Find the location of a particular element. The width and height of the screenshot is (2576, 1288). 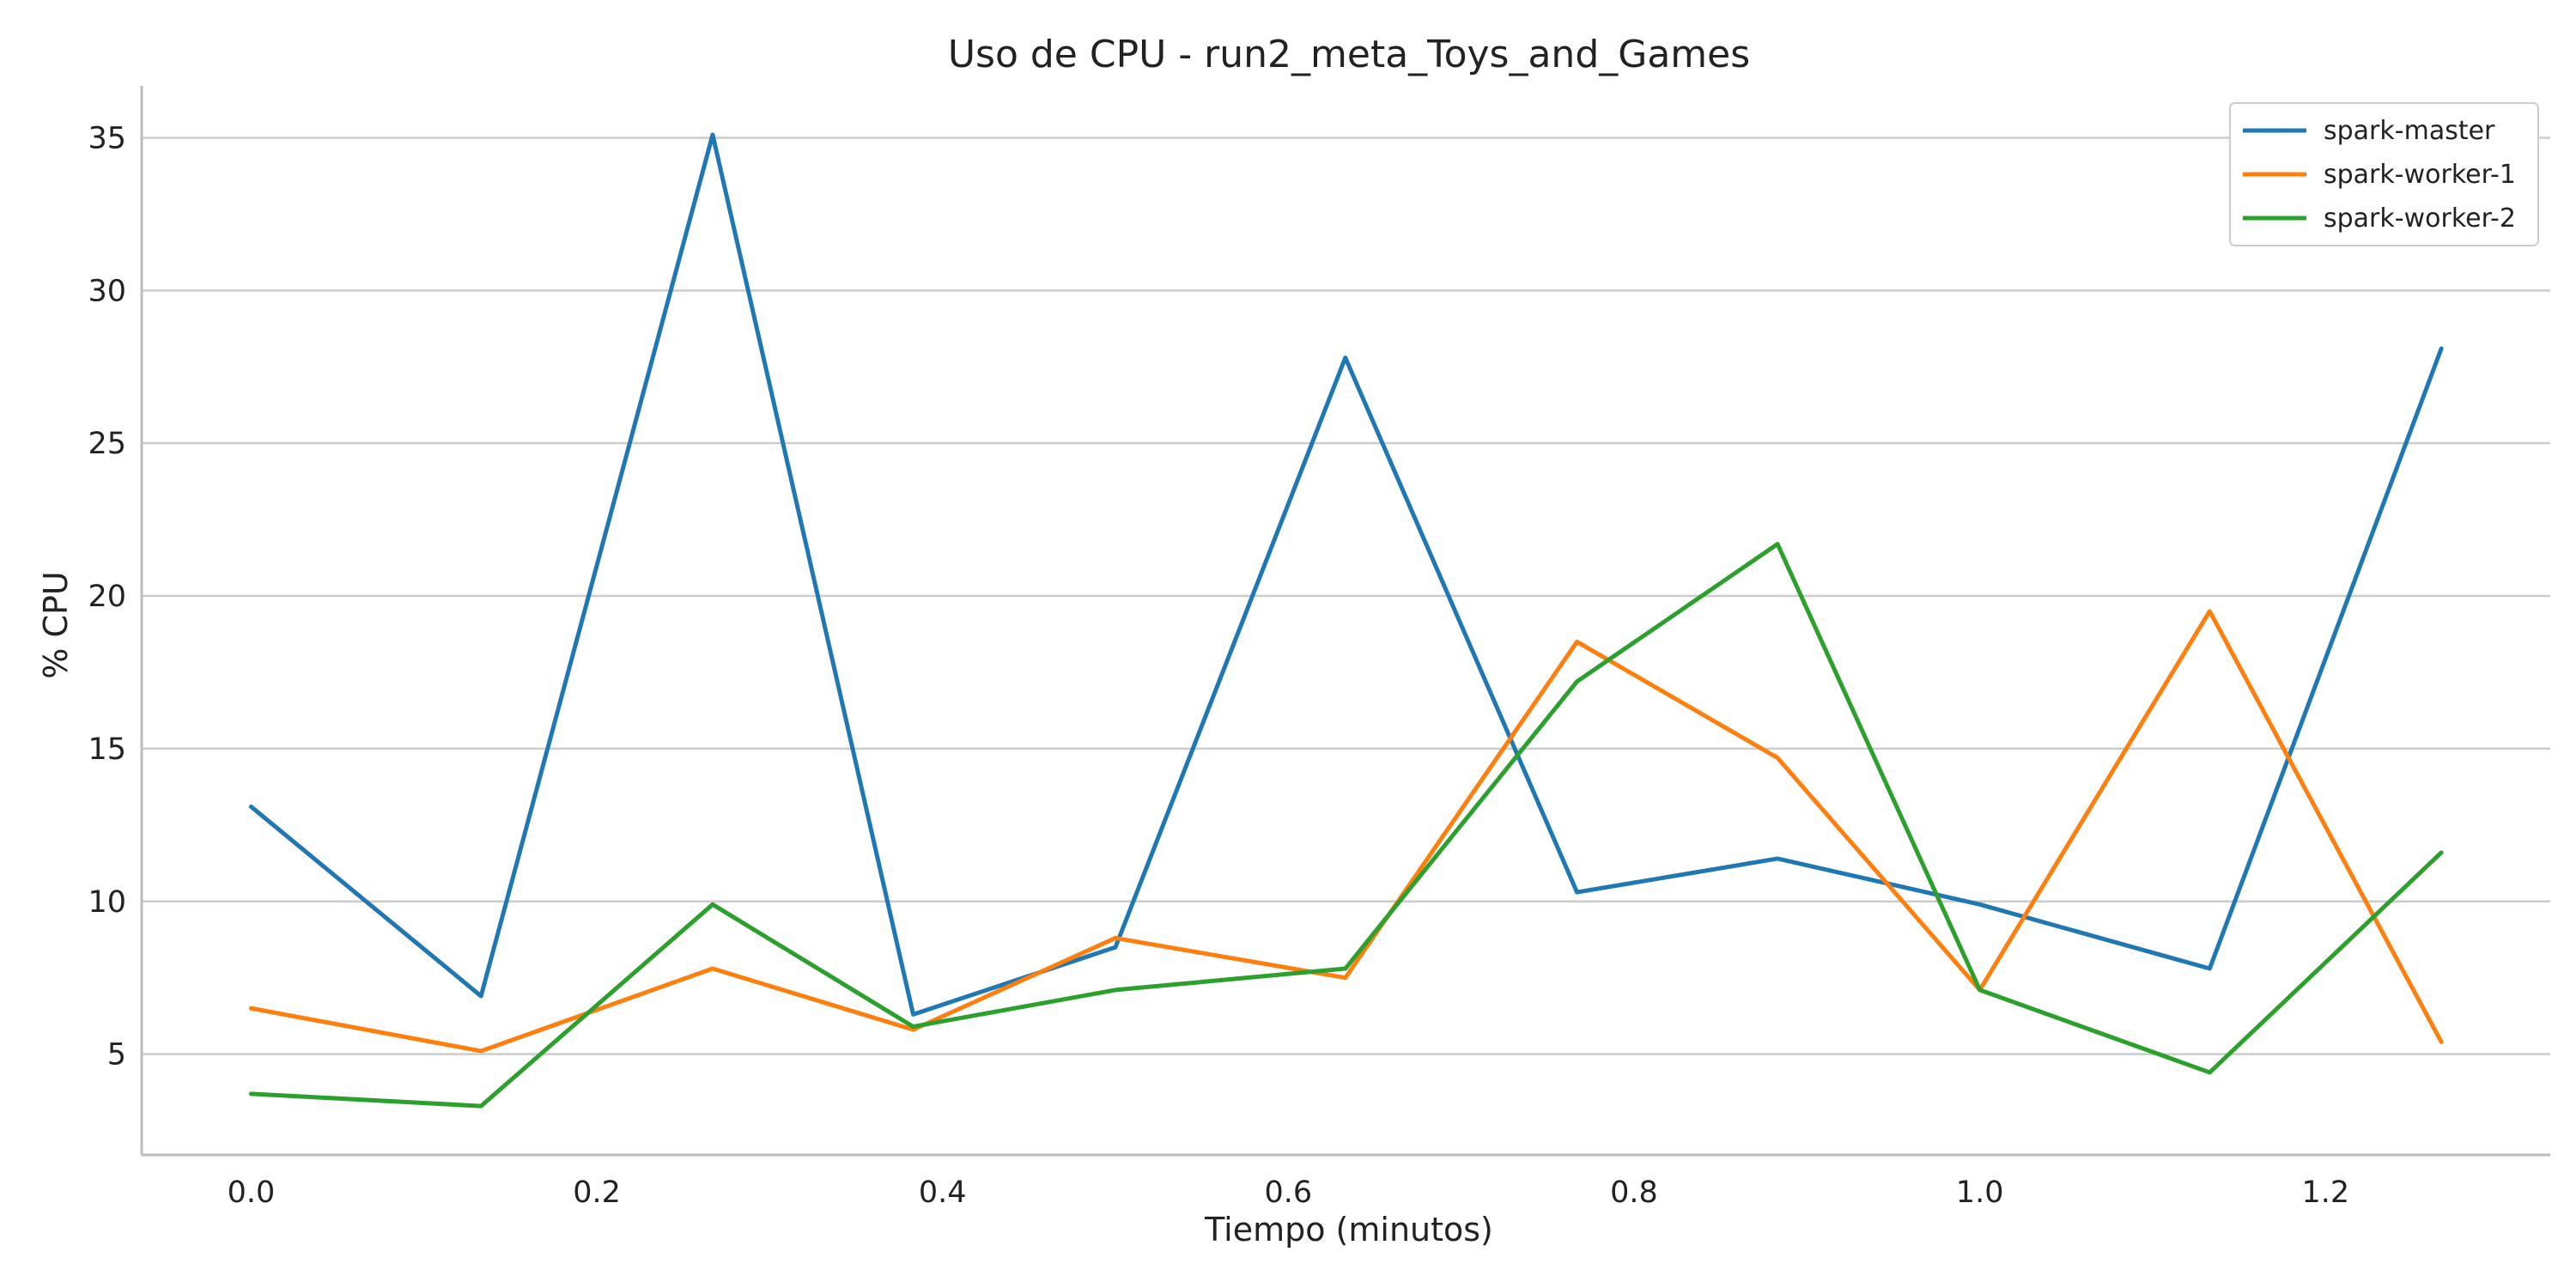

x-axis-label: Tiempo (minutos) is located at coordinates (1349, 1230).